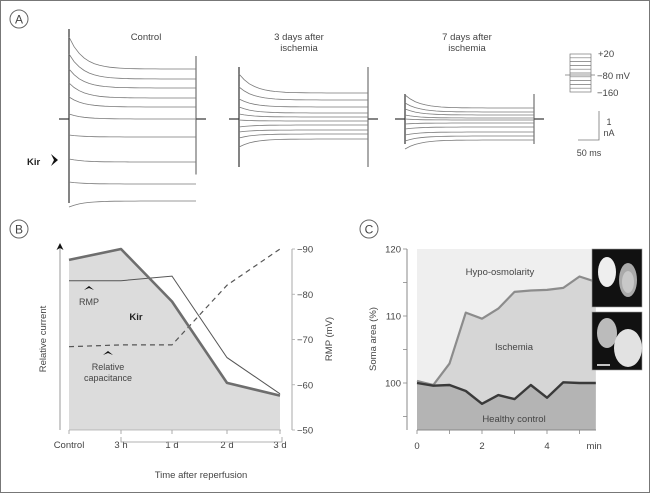  What do you see at coordinates (108, 367) in the screenshot?
I see `cap-annotation-line1: Relative` at bounding box center [108, 367].